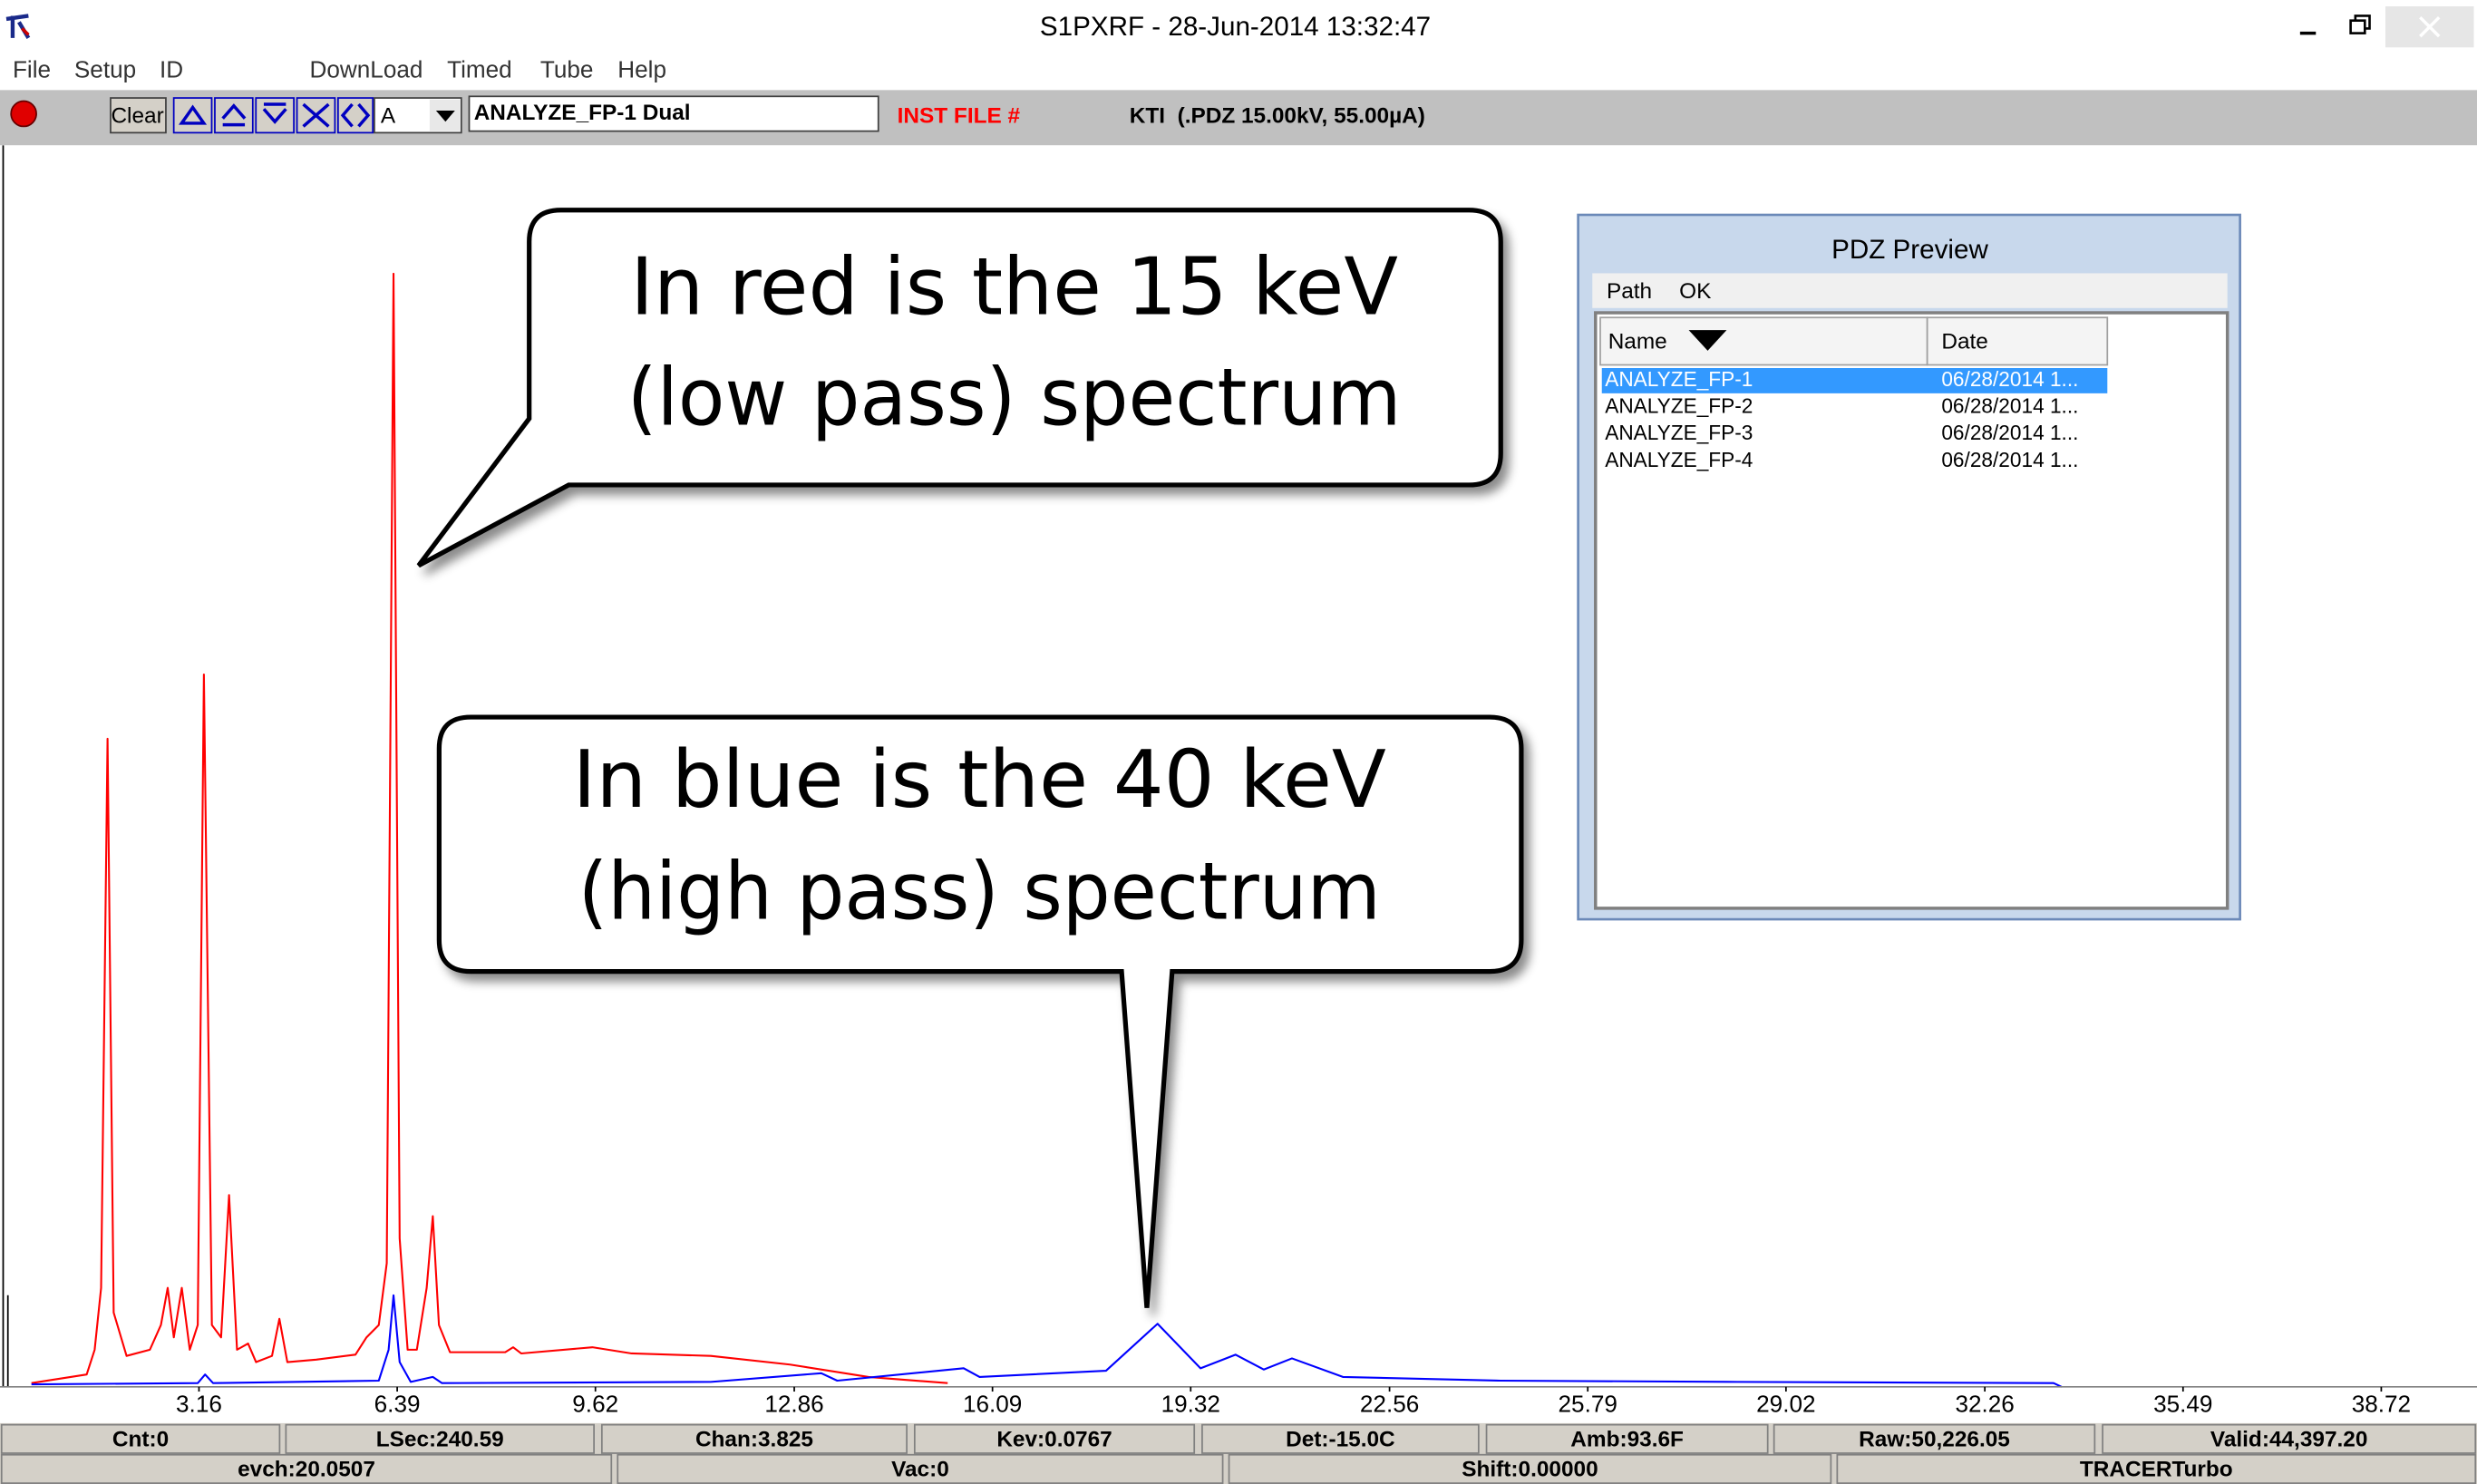  I want to click on status-text: Amb:93.6F, so click(1627, 1439).